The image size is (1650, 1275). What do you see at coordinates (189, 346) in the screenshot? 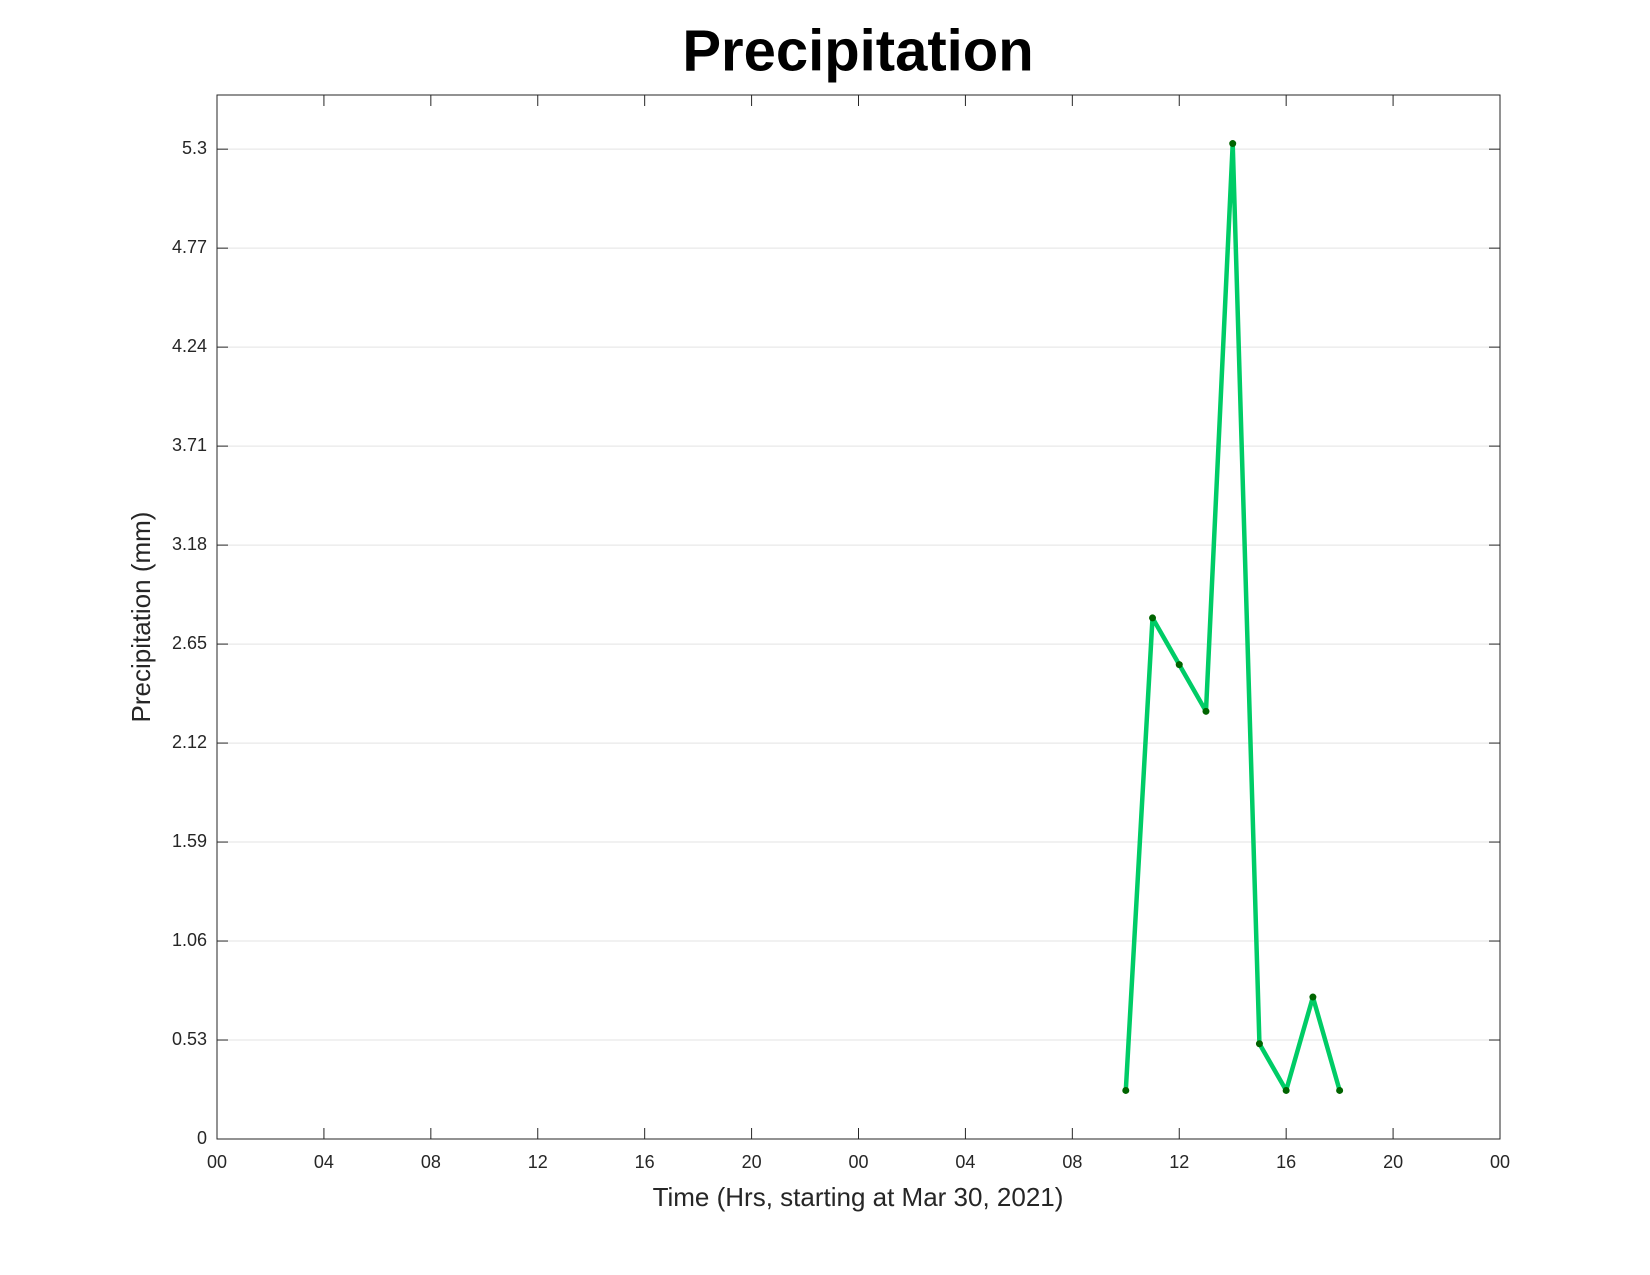
I see `y-tick-label: 4.24` at bounding box center [189, 346].